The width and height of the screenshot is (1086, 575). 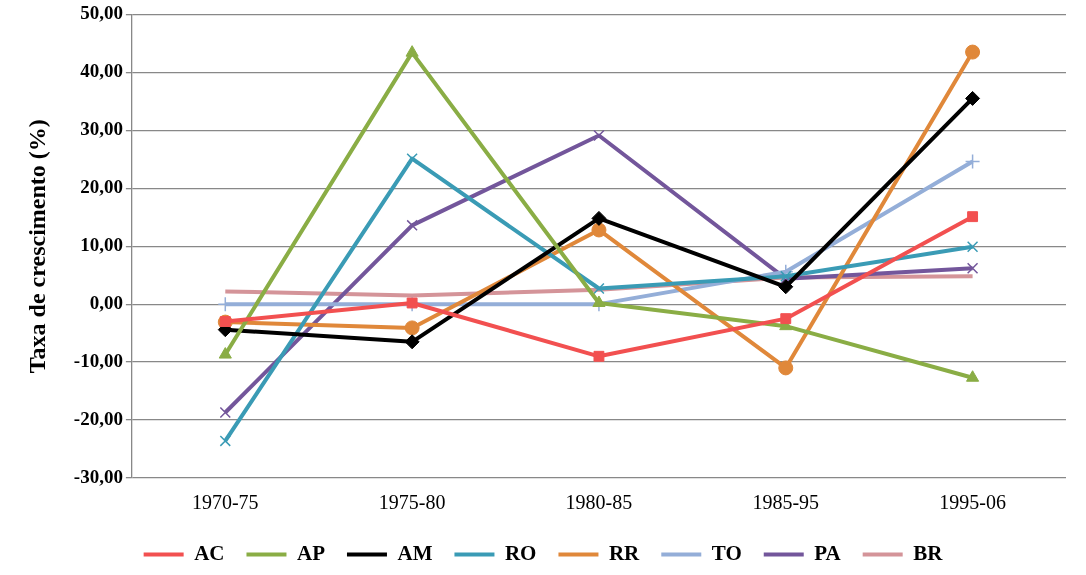 What do you see at coordinates (101, 71) in the screenshot?
I see `y-tick-label: 40,00` at bounding box center [101, 71].